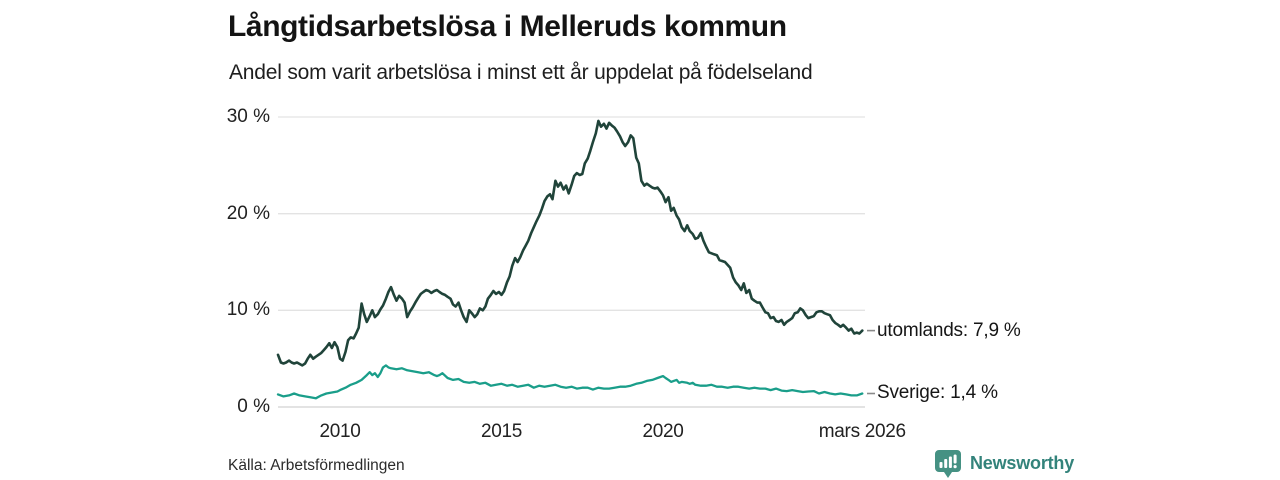  Describe the element at coordinates (862, 431) in the screenshot. I see `x-tick-label: mars 2026` at that location.